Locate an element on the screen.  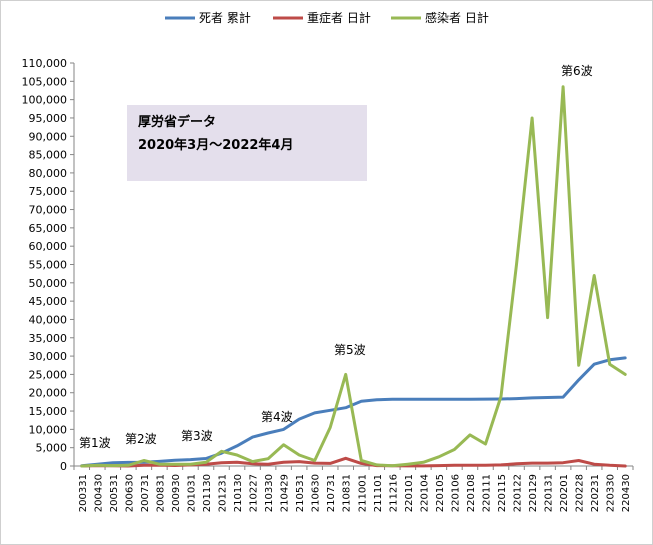
wave-4-label: 第4波 is located at coordinates (277, 417).